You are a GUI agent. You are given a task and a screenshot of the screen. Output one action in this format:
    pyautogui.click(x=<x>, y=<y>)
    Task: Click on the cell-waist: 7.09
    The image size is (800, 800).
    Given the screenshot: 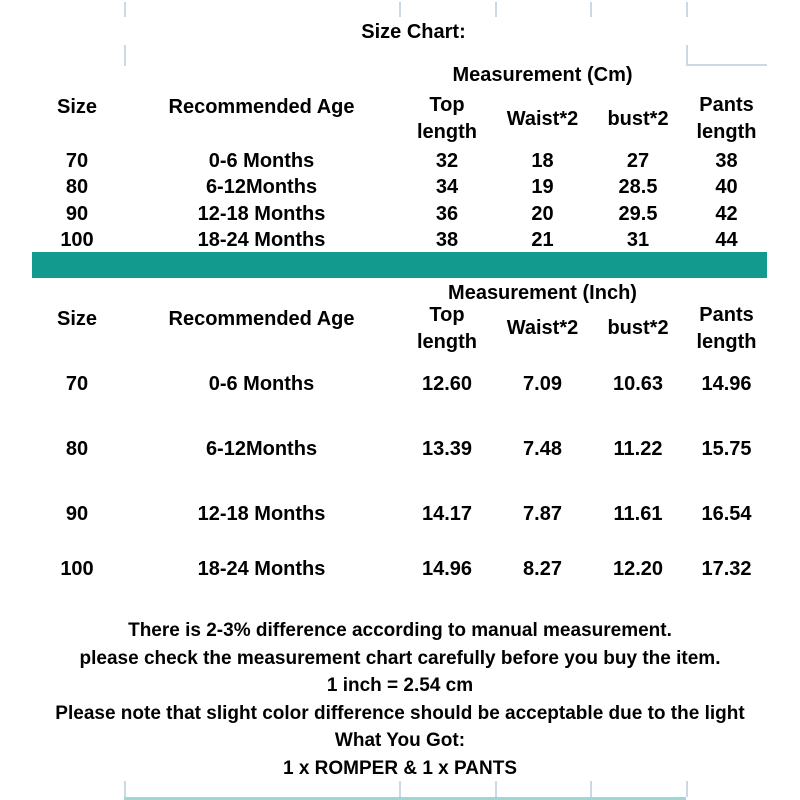 What is the action you would take?
    pyautogui.click(x=542, y=384)
    